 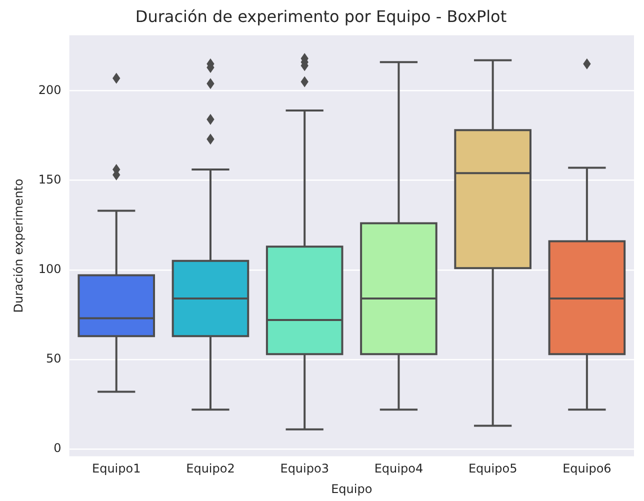 What do you see at coordinates (54, 359) in the screenshot?
I see `y-tick-label: 50` at bounding box center [54, 359].